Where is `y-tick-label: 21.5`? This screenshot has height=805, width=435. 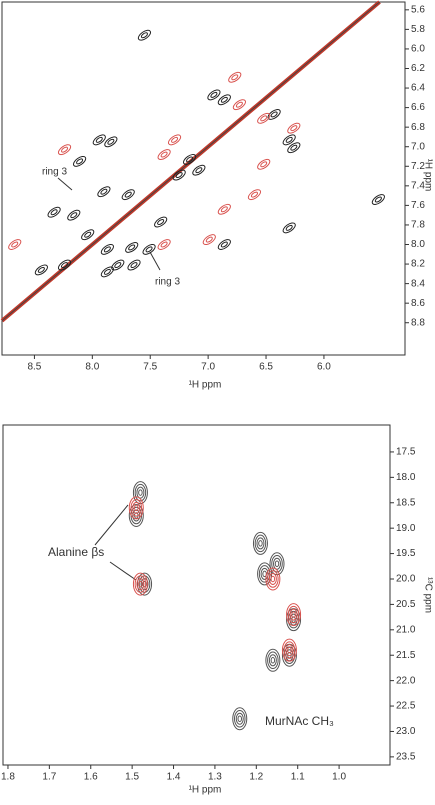
y-tick-label: 21.5 is located at coordinates (406, 655).